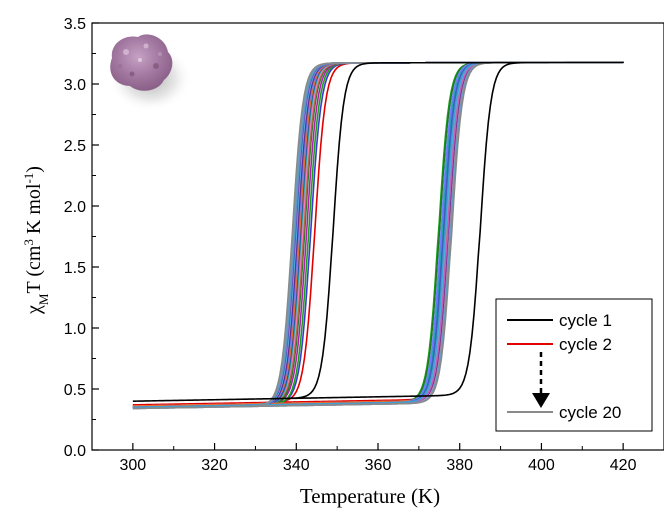 The width and height of the screenshot is (664, 513). Describe the element at coordinates (75, 268) in the screenshot. I see `y-tick-label-1.5: 1.5` at that location.